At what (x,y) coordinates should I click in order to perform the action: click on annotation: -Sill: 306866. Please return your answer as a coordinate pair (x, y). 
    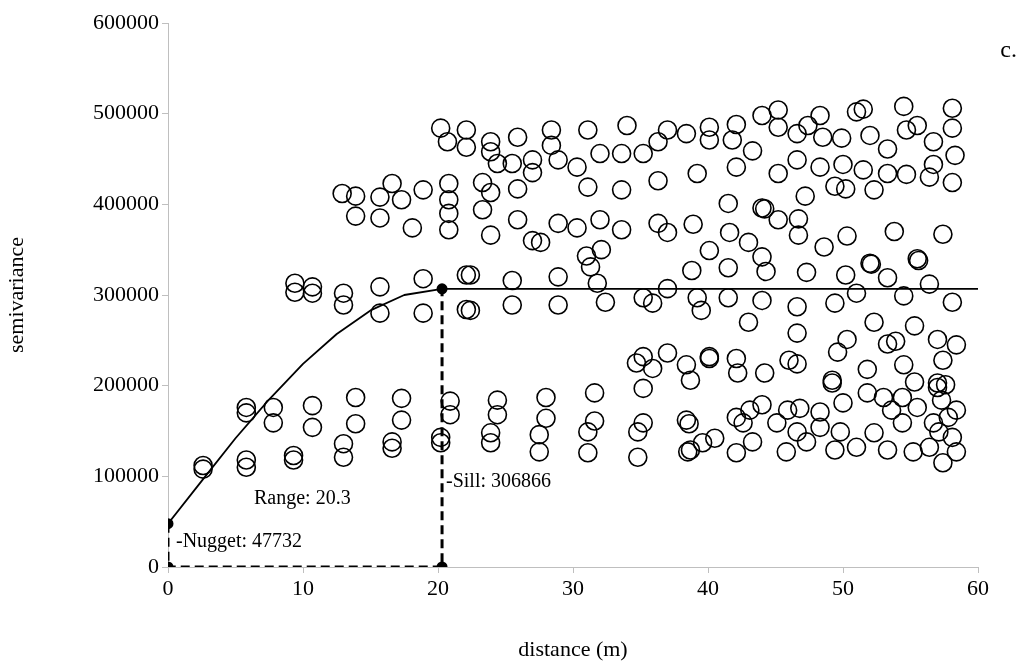
    Looking at the image, I should click on (499, 480).